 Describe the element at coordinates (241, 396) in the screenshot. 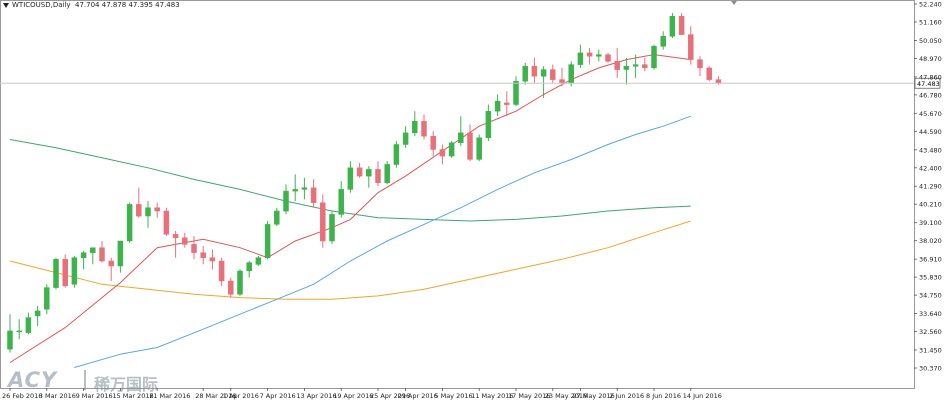

I see `x-tick-label: 1 Apr 2016` at that location.